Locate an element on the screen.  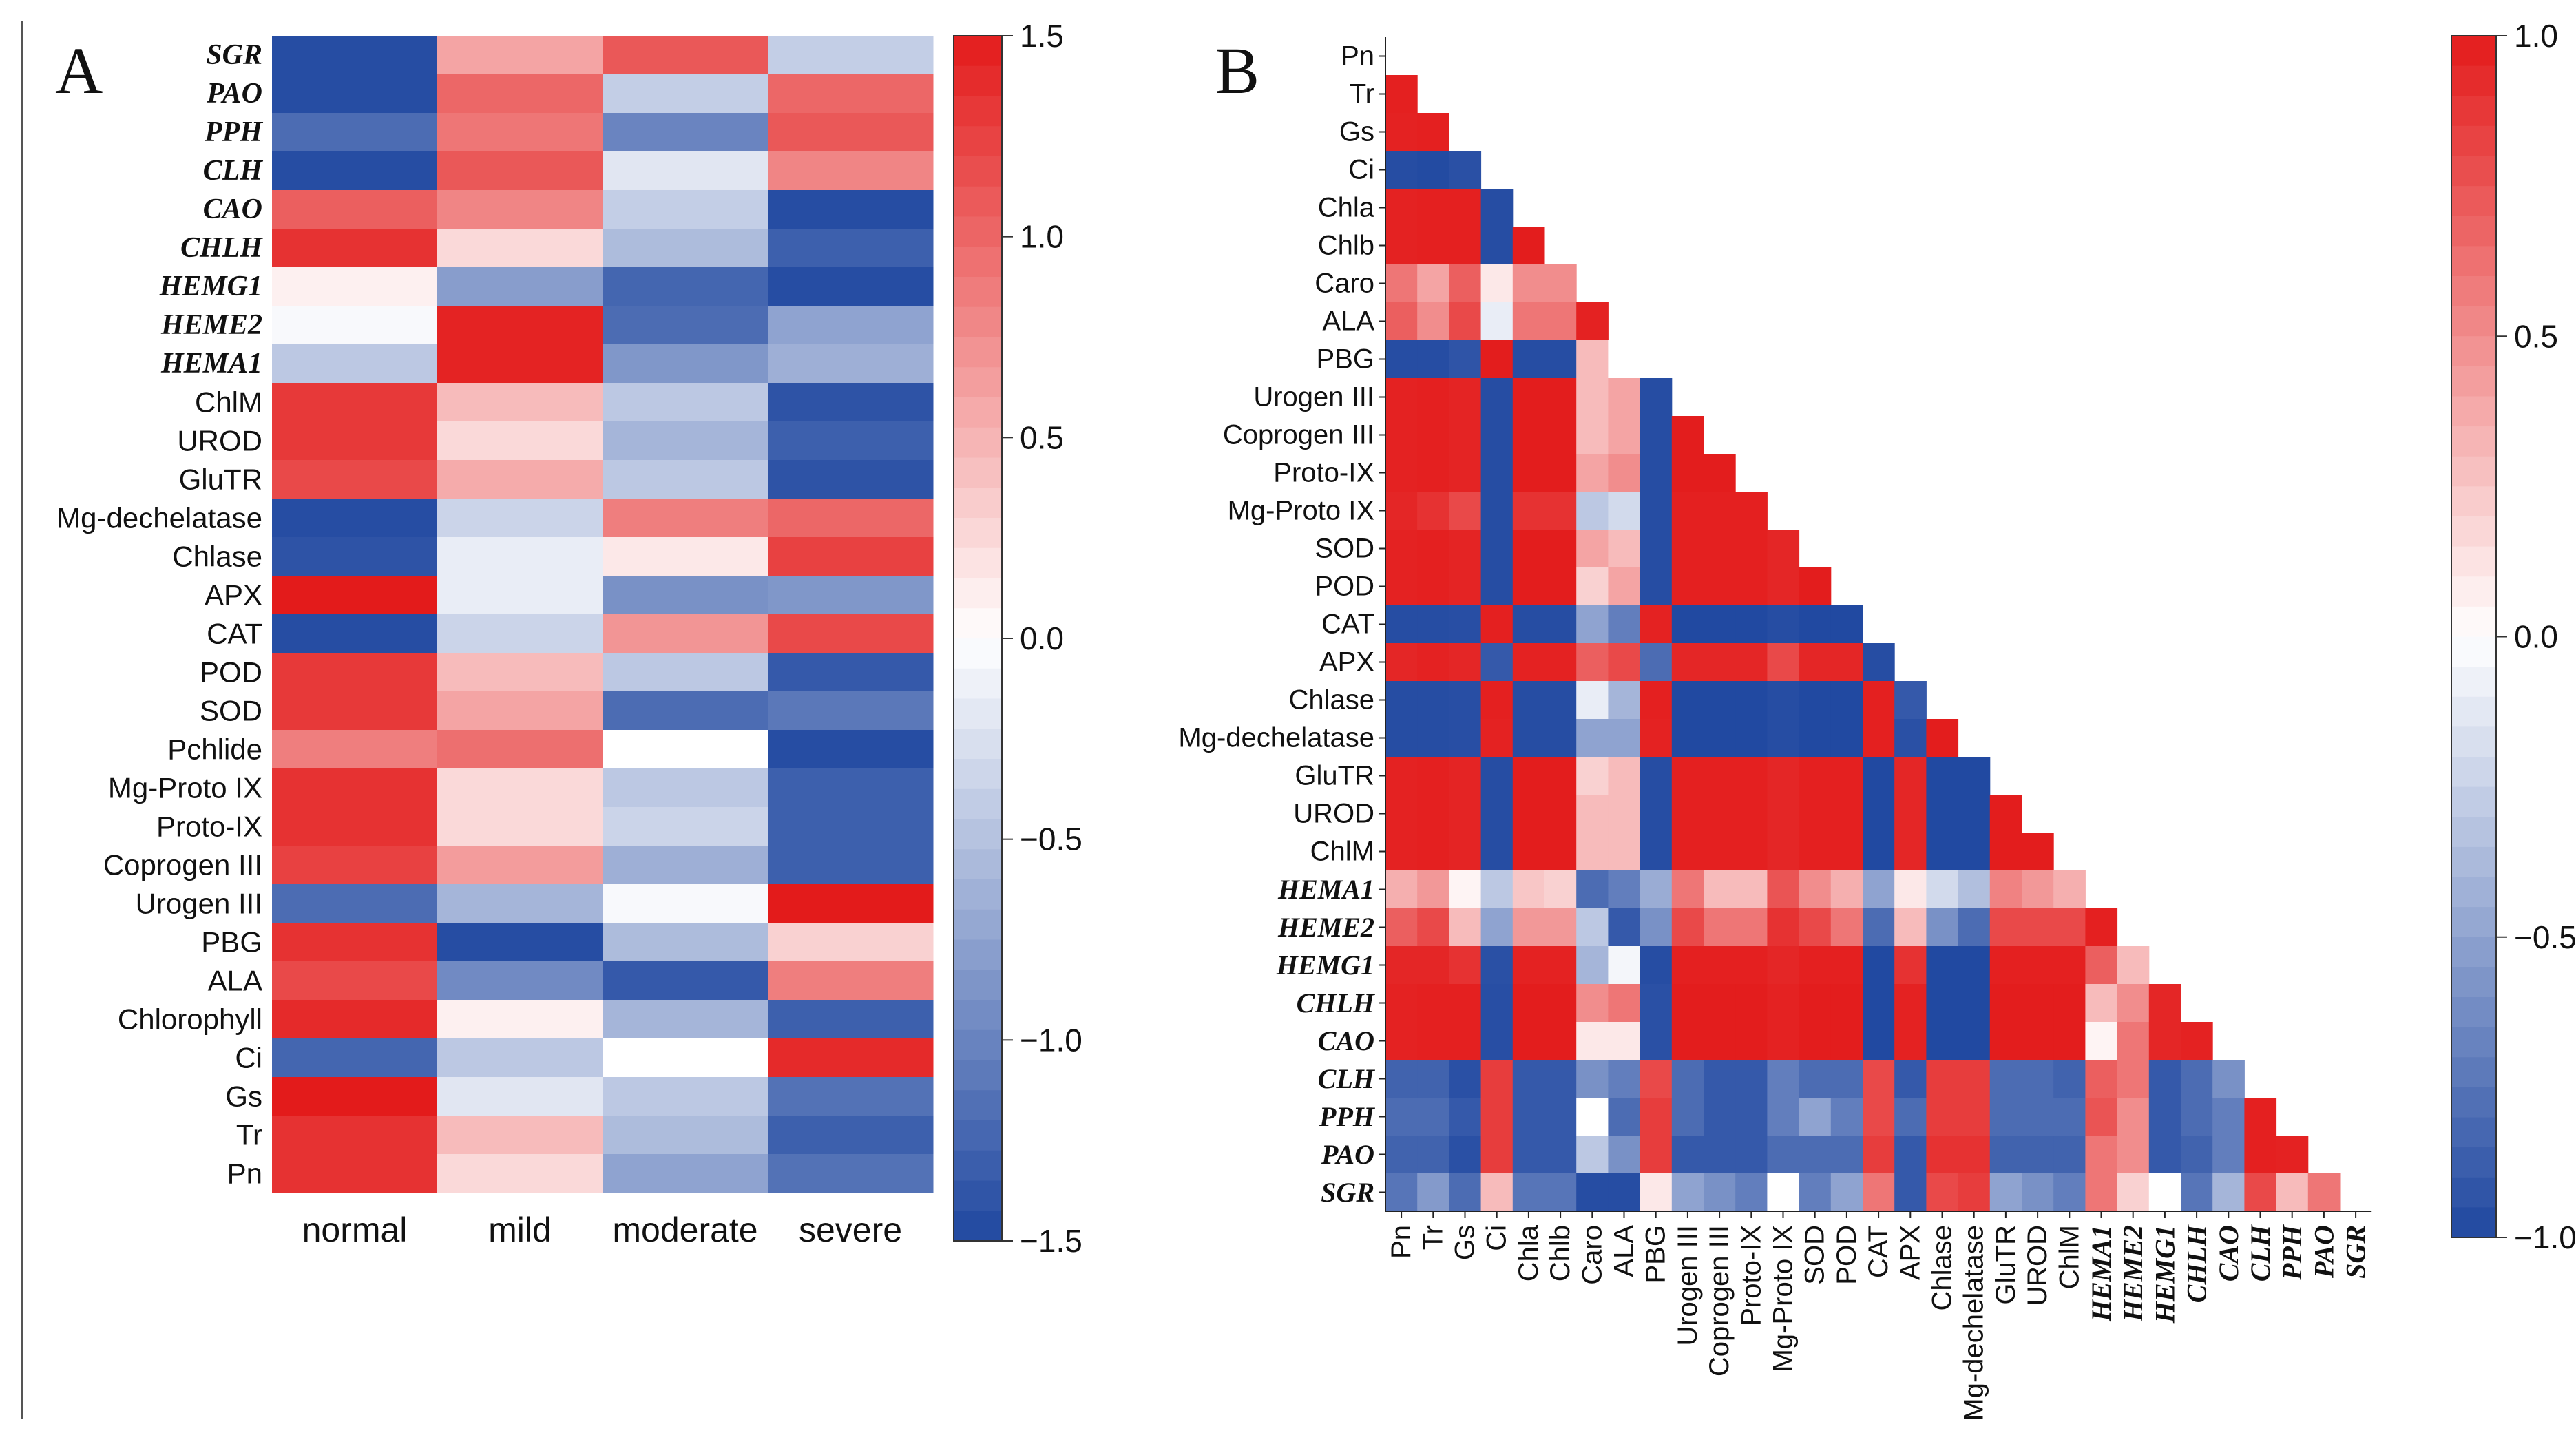
heatmap-b-column-label: Pn is located at coordinates (1401, 1242).